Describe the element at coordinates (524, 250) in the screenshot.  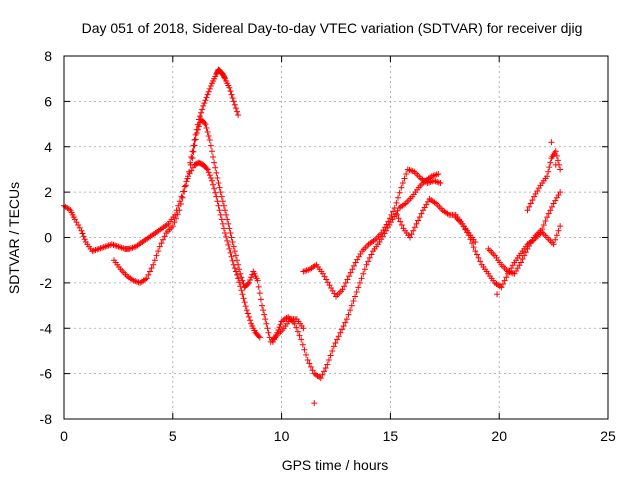
I see `series-track-h` at that location.